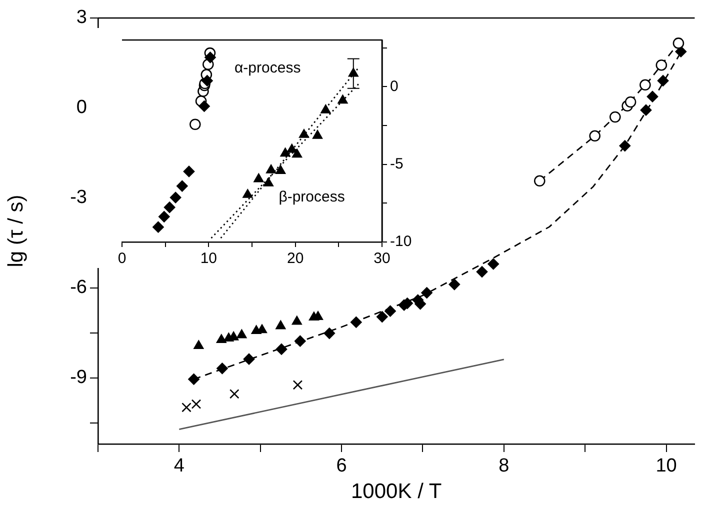  Describe the element at coordinates (396, 492) in the screenshot. I see `x-axis-title: 1000K / T` at that location.